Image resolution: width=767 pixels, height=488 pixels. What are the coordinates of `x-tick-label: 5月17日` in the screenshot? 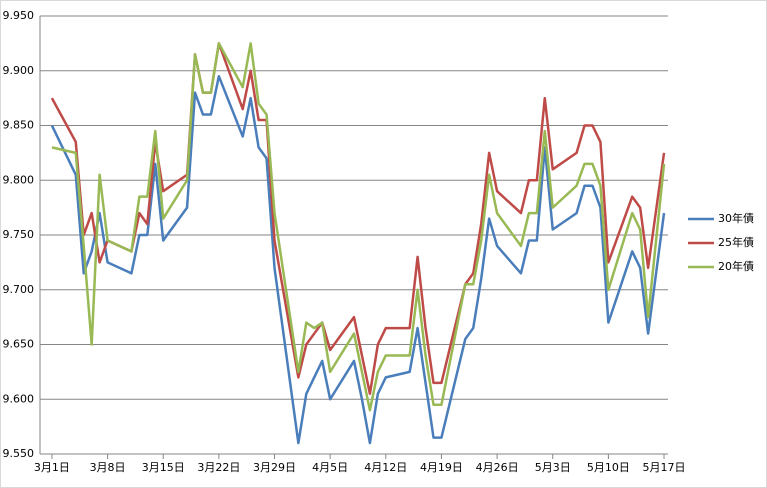 It's located at (664, 467).